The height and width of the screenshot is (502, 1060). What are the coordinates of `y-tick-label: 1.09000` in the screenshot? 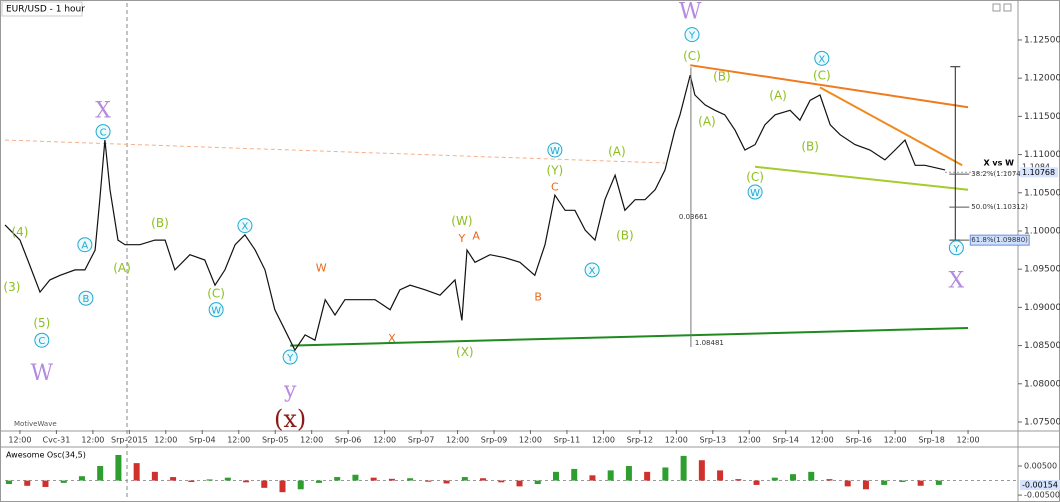 It's located at (1042, 308).